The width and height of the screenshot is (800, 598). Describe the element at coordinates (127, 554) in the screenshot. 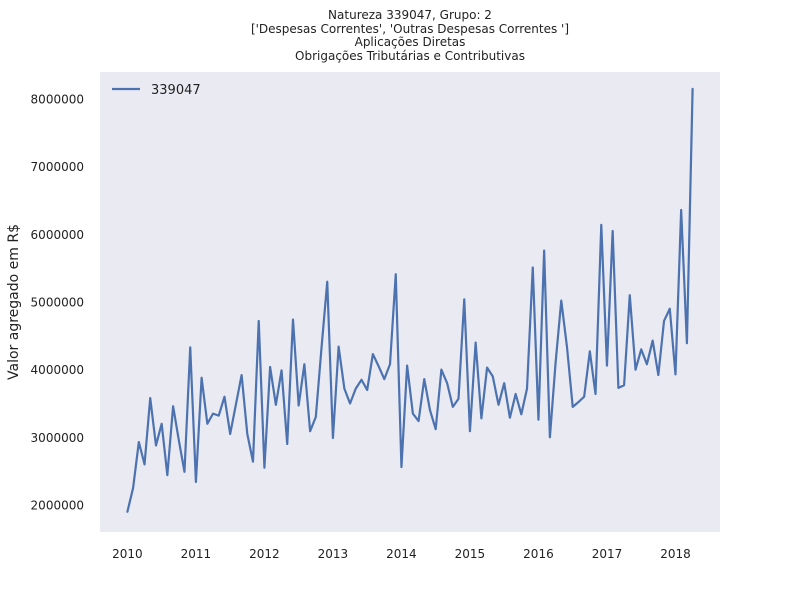

I see `x-tick-label: 2010` at that location.